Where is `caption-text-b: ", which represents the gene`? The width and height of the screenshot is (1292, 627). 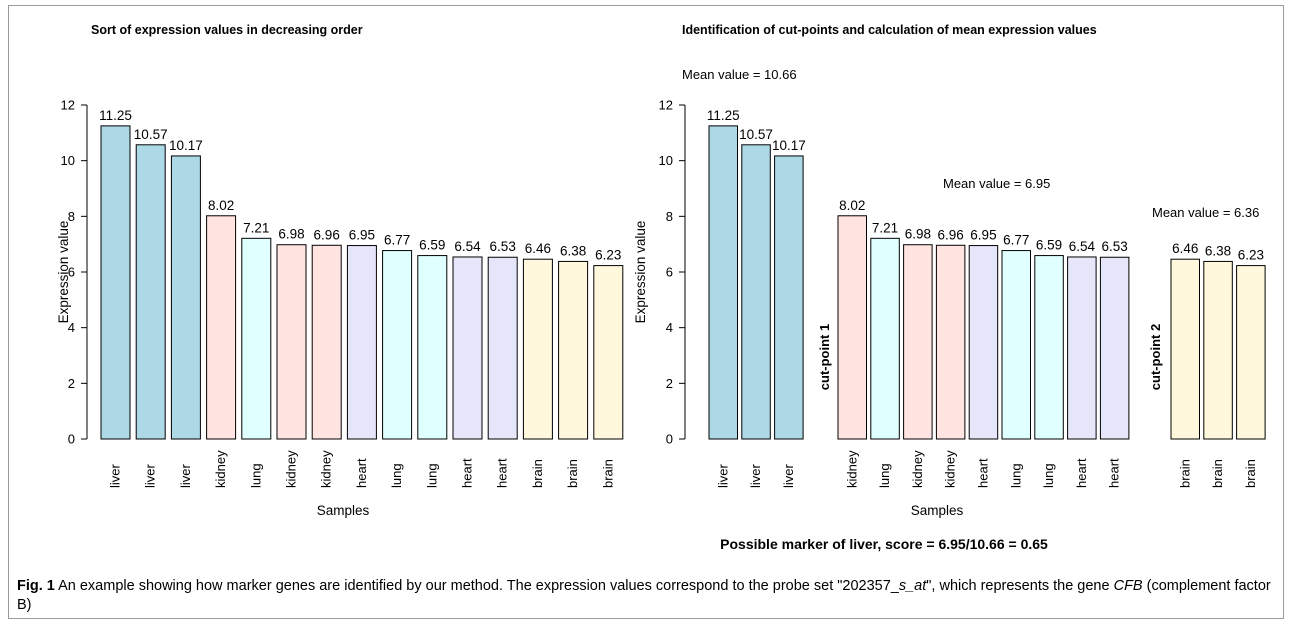
caption-text-b: ", which represents the gene is located at coordinates (1020, 586).